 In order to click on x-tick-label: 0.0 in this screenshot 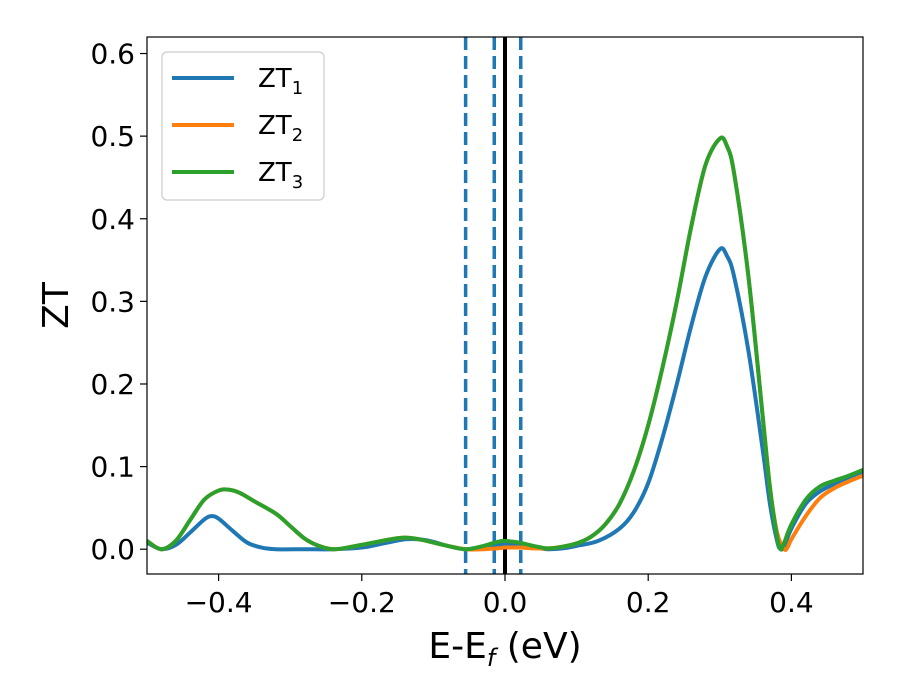, I will do `click(505, 602)`.